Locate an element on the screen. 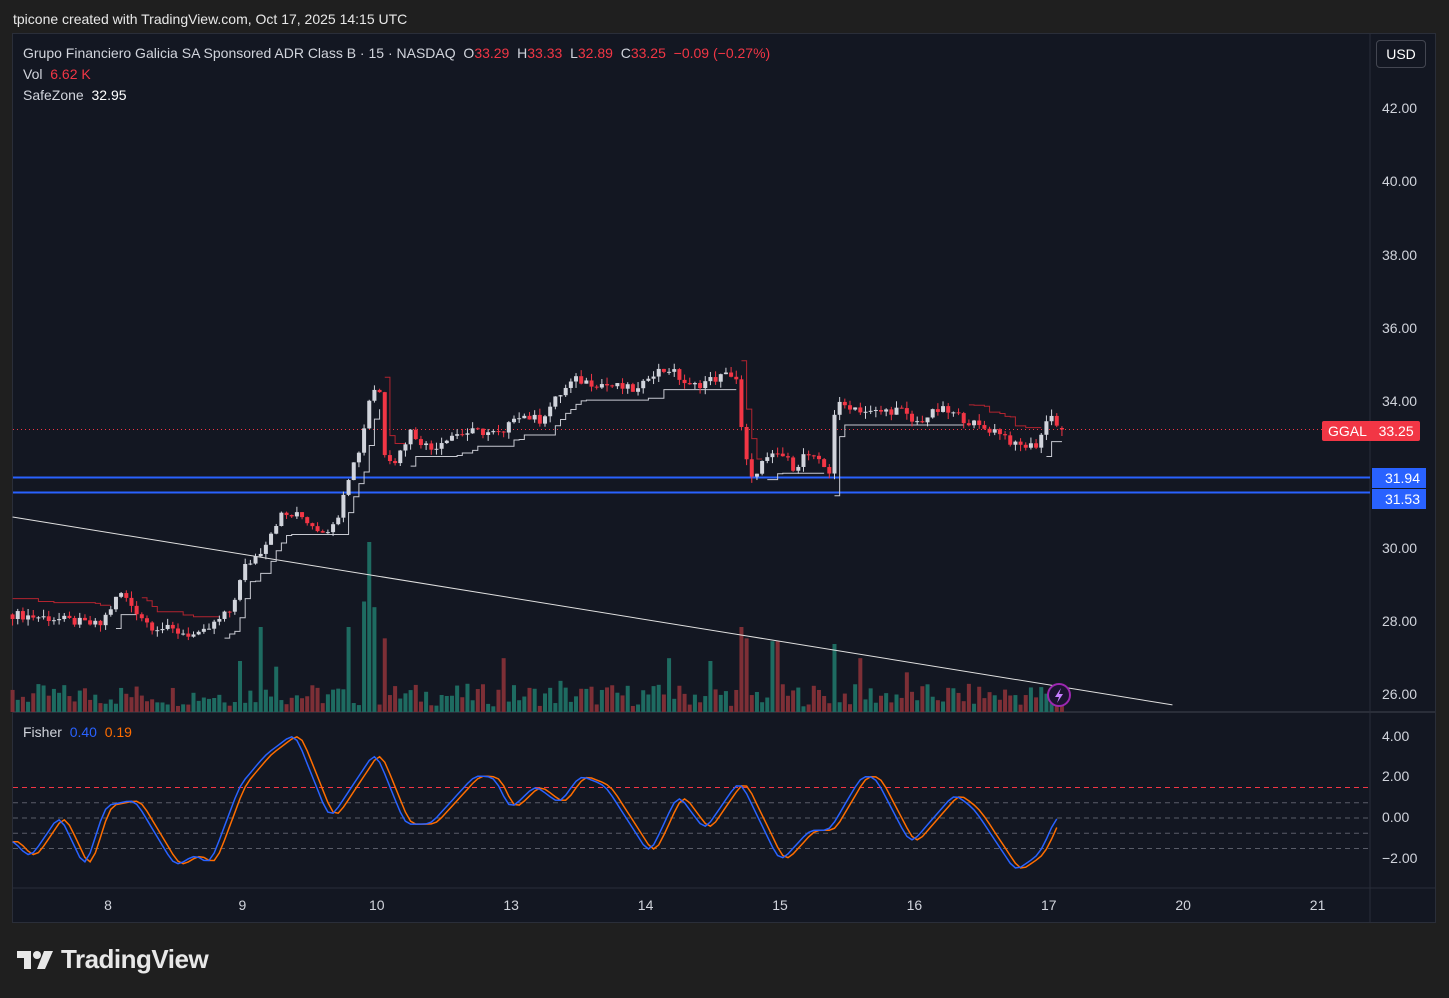 This screenshot has width=1449, height=998. price-axis-tick: 28.00 is located at coordinates (1400, 620).